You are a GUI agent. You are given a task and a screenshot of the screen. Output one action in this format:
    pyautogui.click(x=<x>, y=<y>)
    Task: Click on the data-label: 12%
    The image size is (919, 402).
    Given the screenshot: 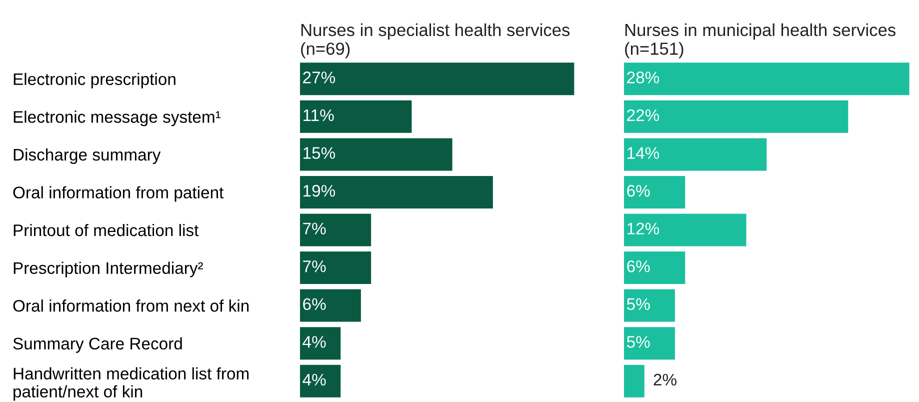 What is the action you would take?
    pyautogui.click(x=644, y=228)
    